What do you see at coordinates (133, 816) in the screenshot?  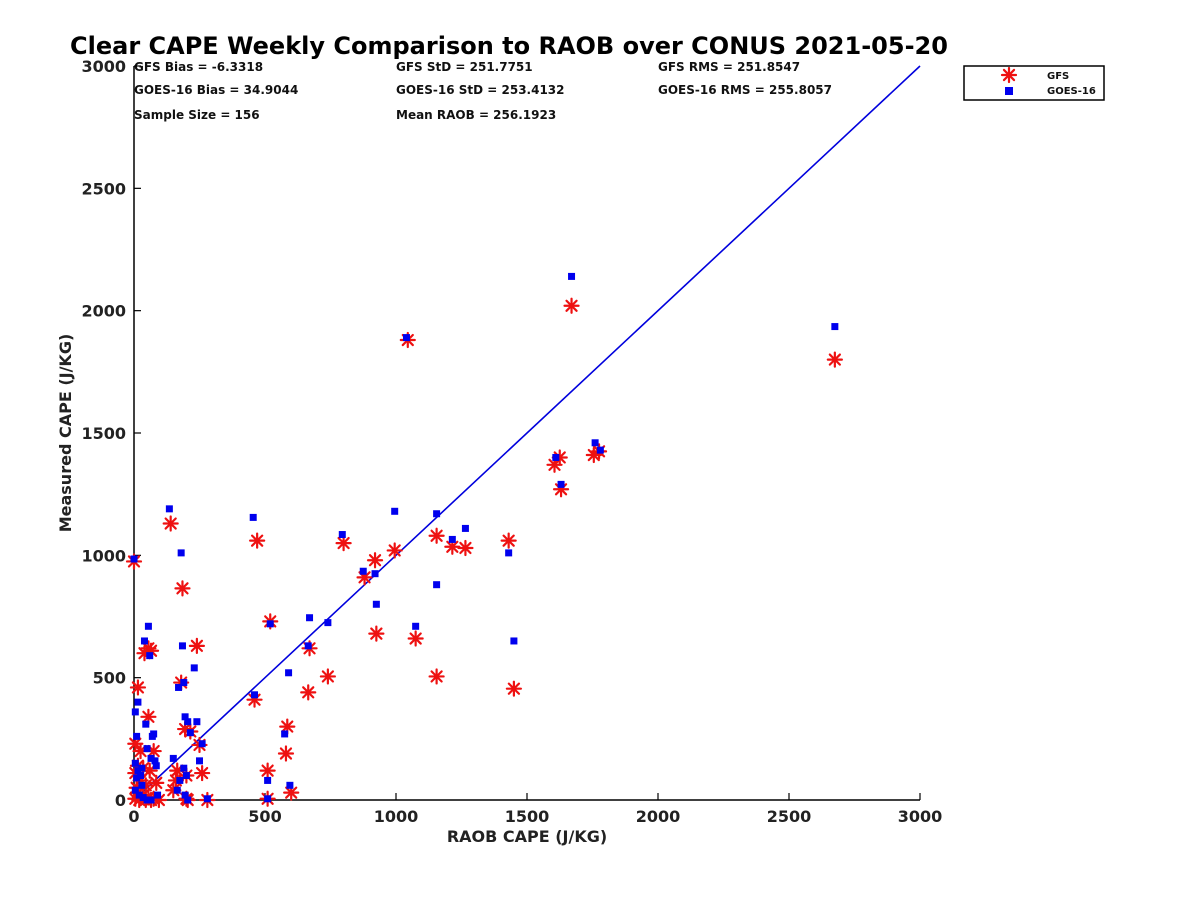 I see `x-tick-label: 0` at bounding box center [133, 816].